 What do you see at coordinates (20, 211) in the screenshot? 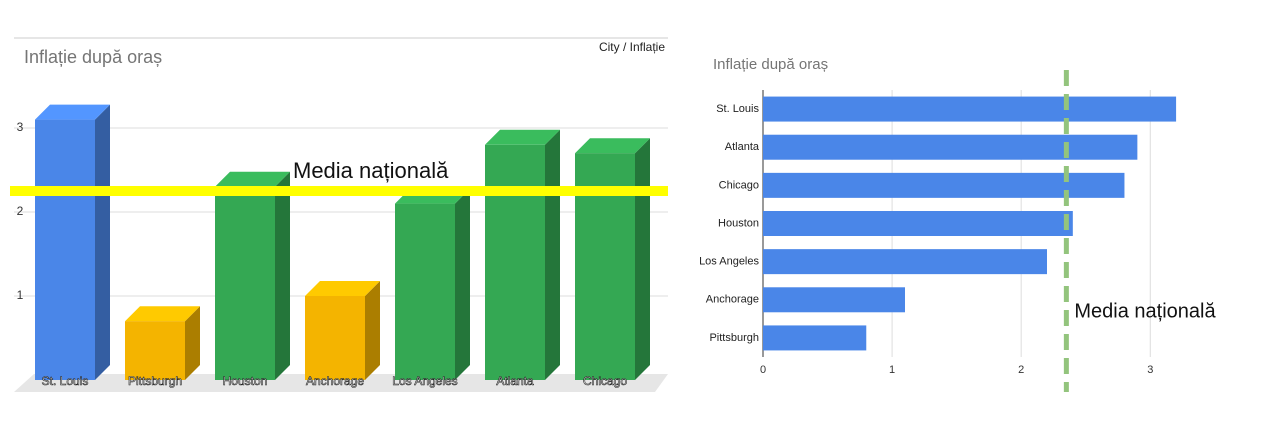
I see `y-tick-label: 2` at bounding box center [20, 211].